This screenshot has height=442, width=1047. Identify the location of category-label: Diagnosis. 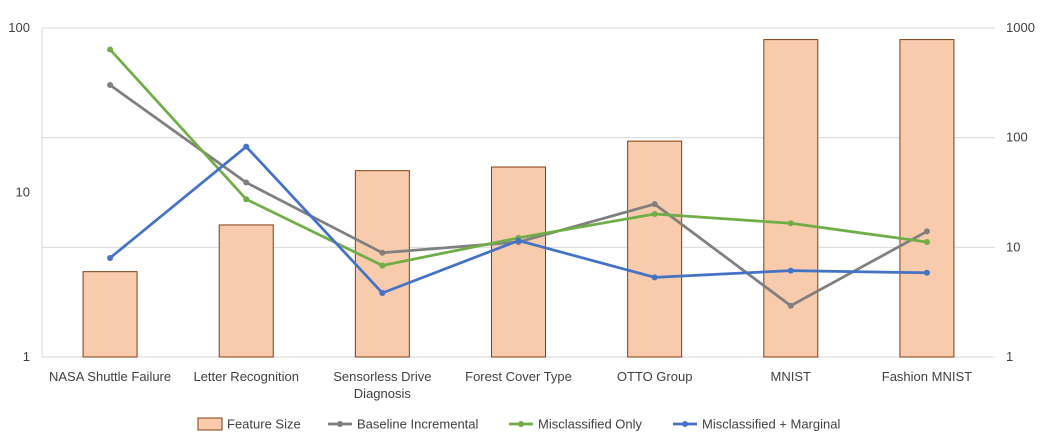
(383, 393).